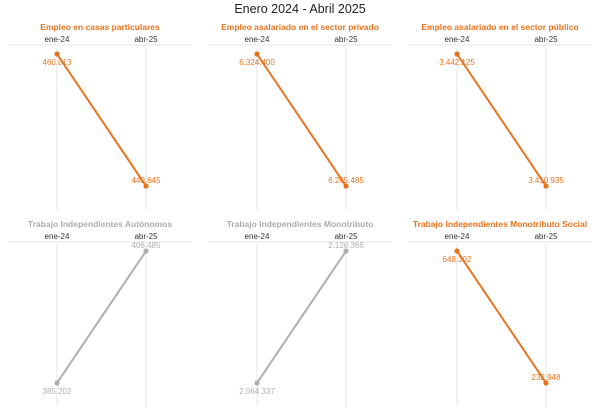  What do you see at coordinates (146, 180) in the screenshot?
I see `value-label: 440.645` at bounding box center [146, 180].